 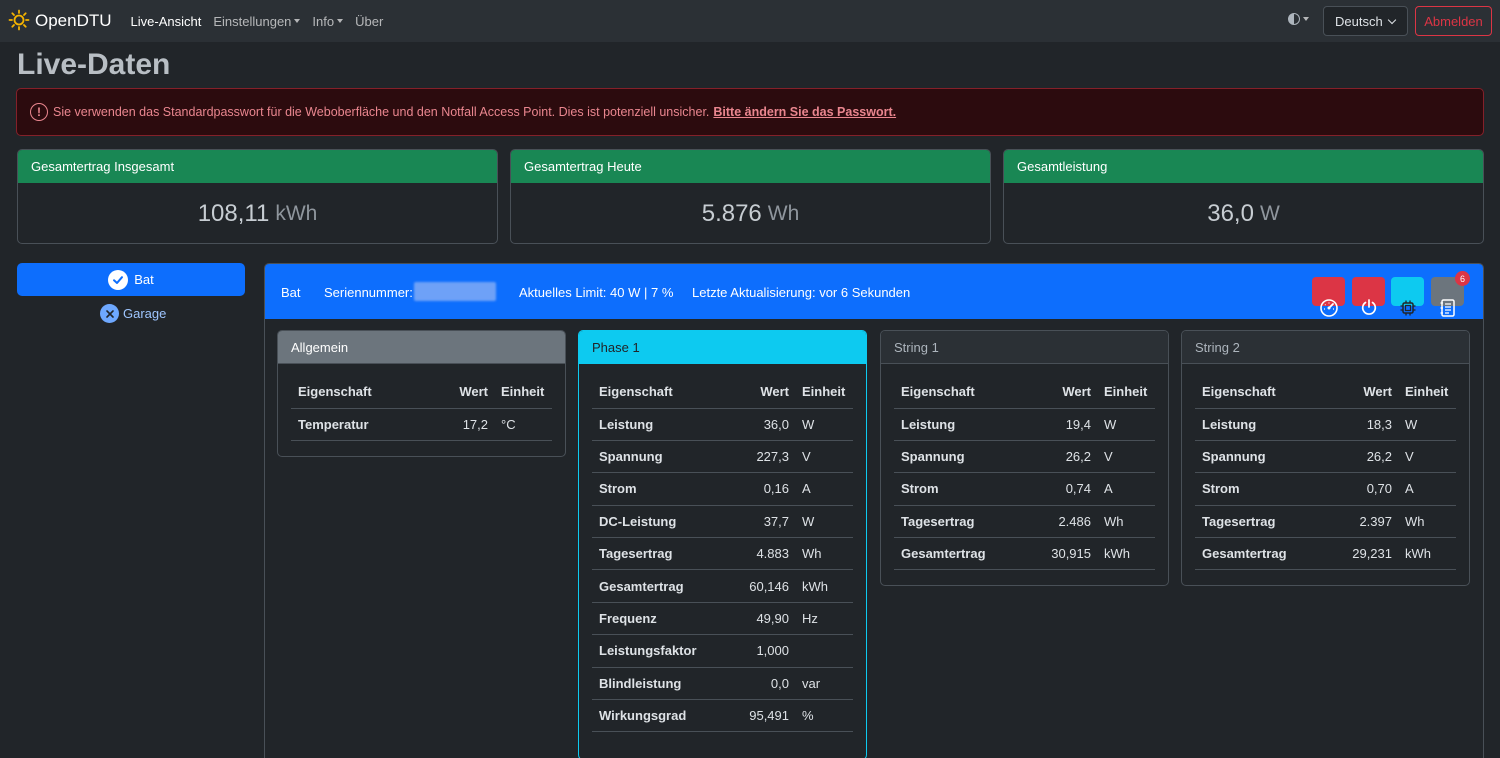 I want to click on table-row: Strom 0,16 A, so click(x=722, y=489).